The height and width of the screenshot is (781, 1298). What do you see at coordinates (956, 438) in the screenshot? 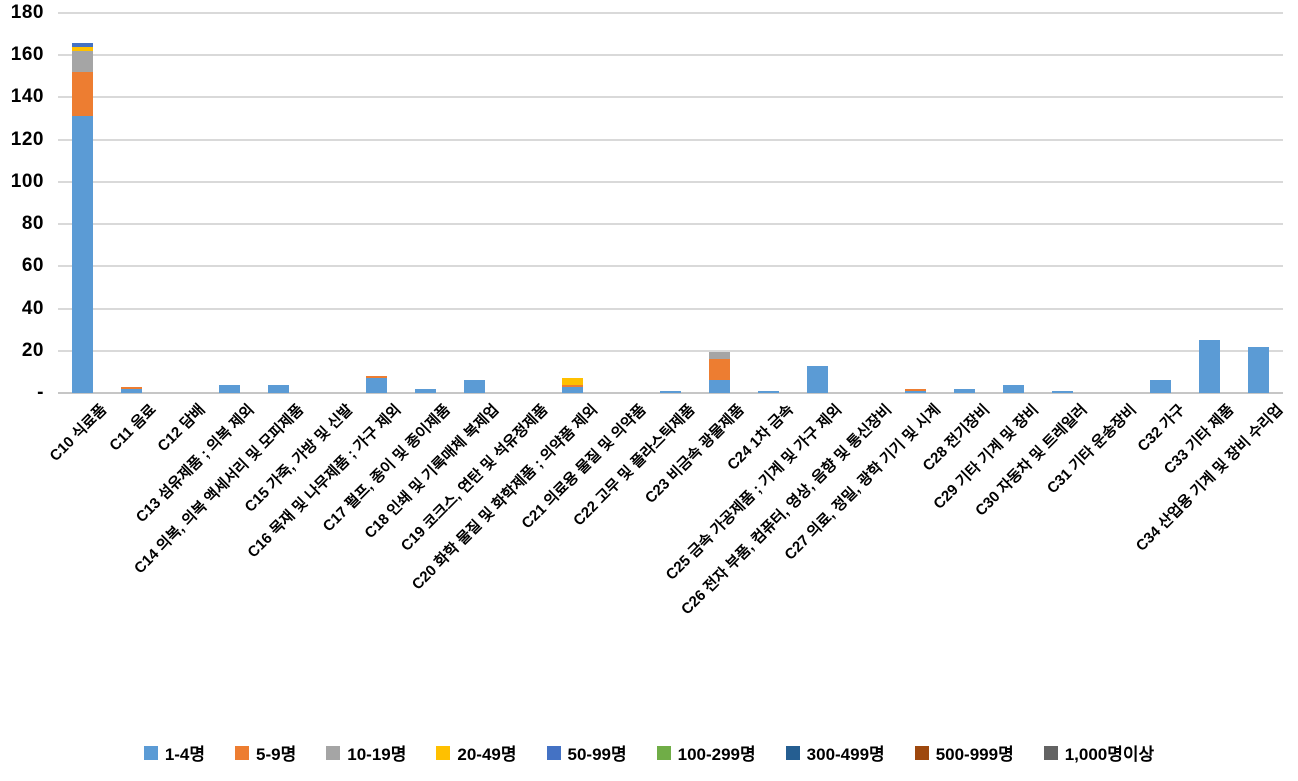
I see `x-tick-label: C28 전기장비` at bounding box center [956, 438].